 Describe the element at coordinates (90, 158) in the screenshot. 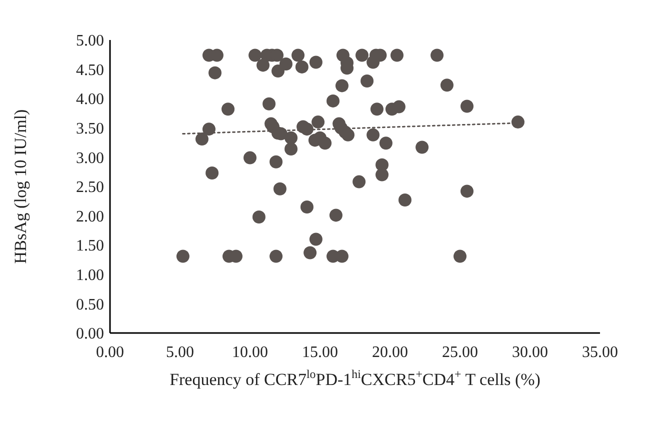

I see `y-tick-label: 3.00` at that location.